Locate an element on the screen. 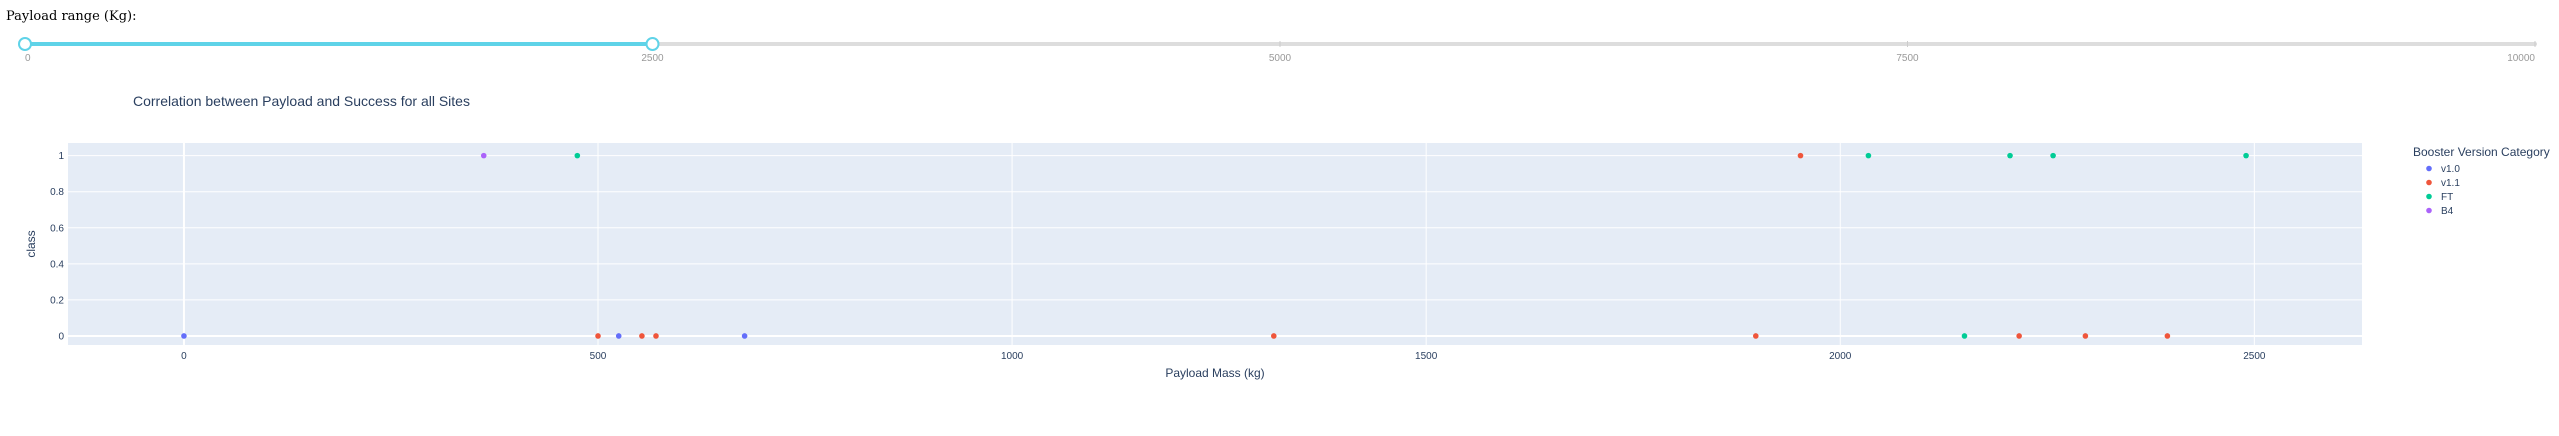  y-tick-label: 0.8 is located at coordinates (57, 192).